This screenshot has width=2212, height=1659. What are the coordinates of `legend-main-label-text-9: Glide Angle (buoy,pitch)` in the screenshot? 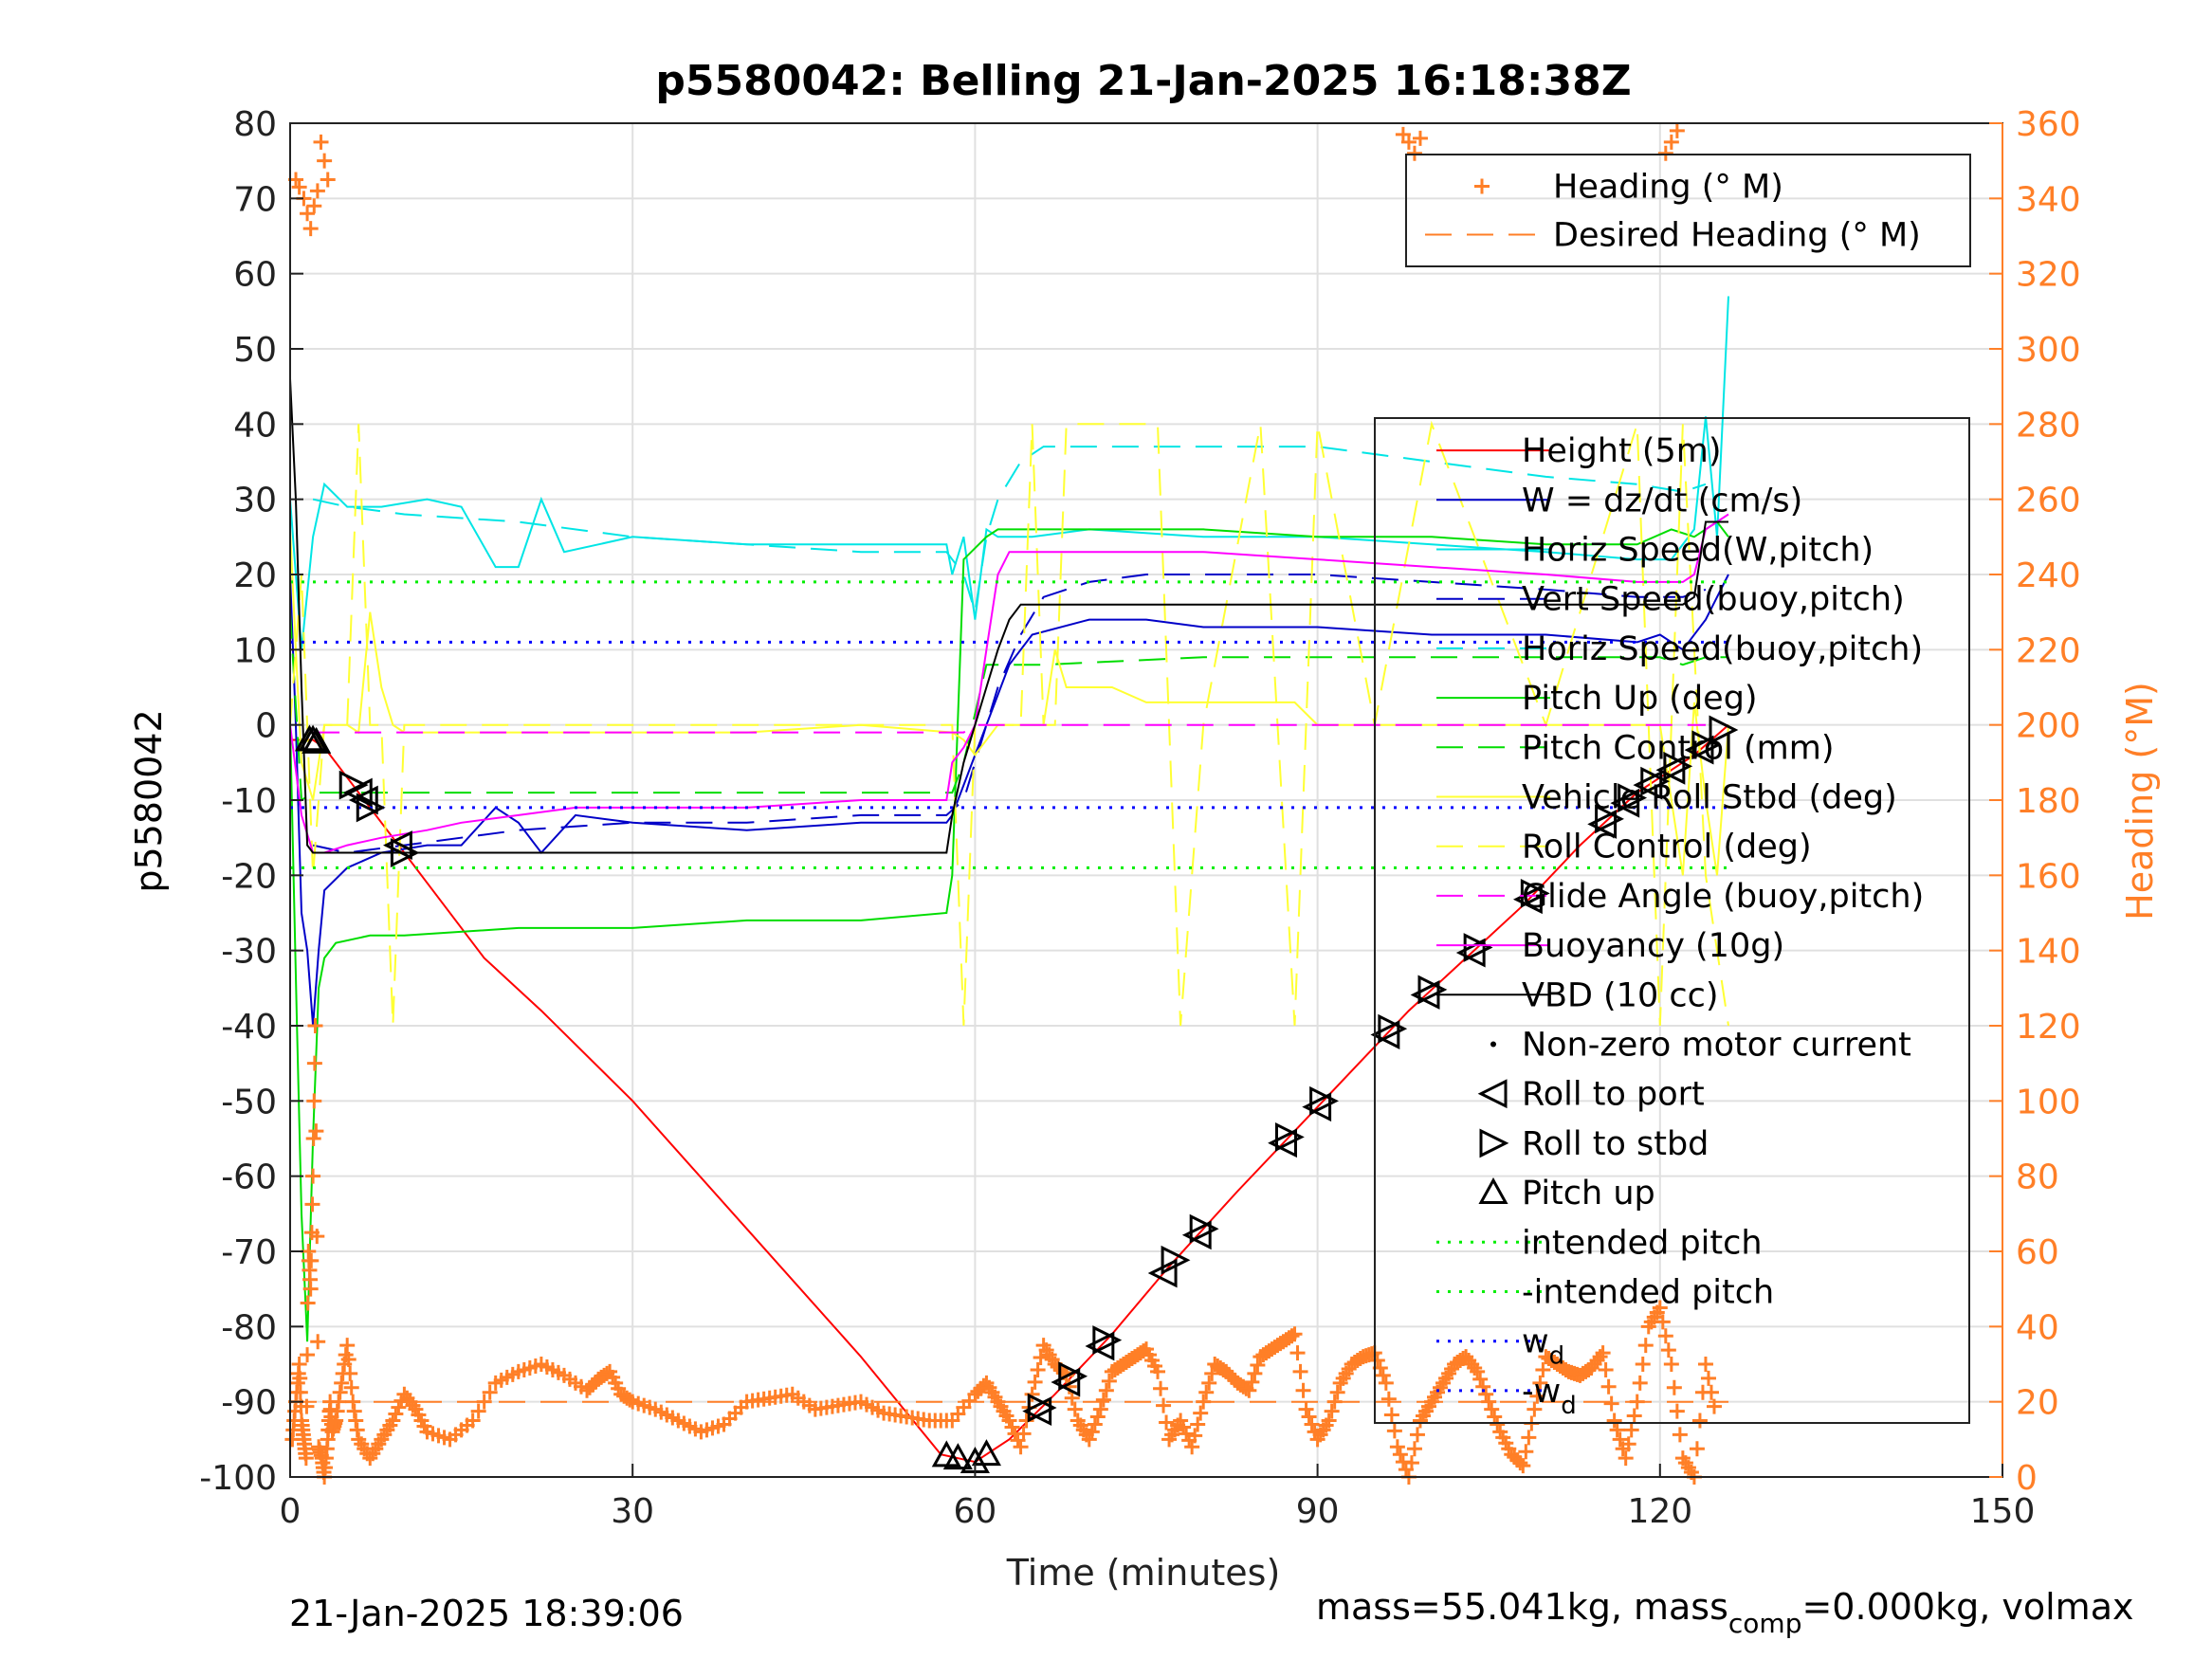 It's located at (1723, 897).